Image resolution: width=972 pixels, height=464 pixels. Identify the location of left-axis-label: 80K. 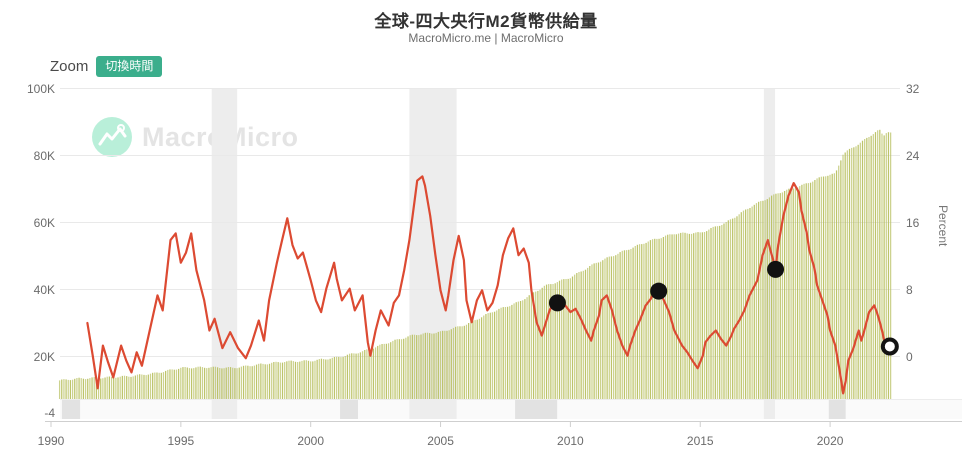
(44, 155).